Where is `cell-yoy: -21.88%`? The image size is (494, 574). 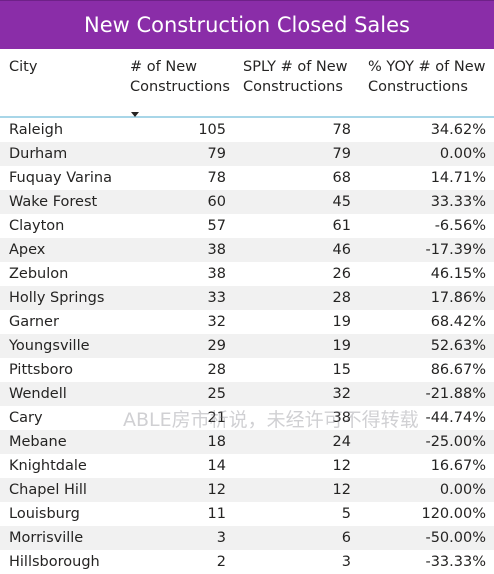 cell-yoy: -21.88% is located at coordinates (426, 394).